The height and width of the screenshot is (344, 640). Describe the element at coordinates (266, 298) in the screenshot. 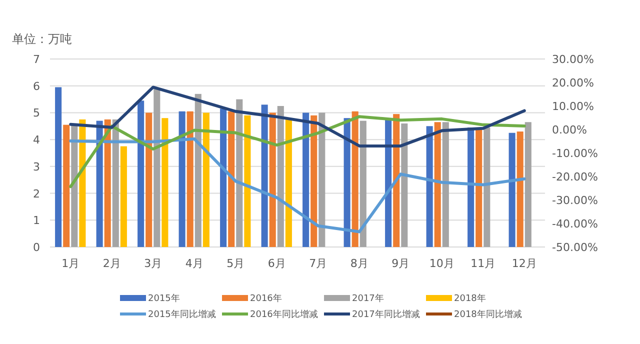

I see `legend-label: 2016年` at that location.